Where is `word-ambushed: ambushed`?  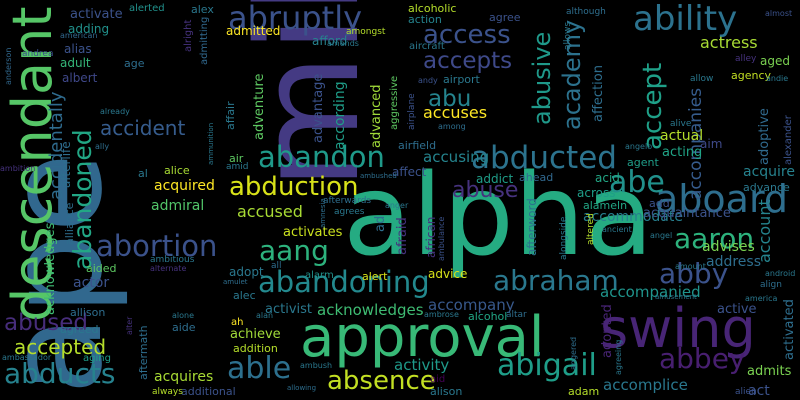 word-ambushed: ambushed is located at coordinates (378, 176).